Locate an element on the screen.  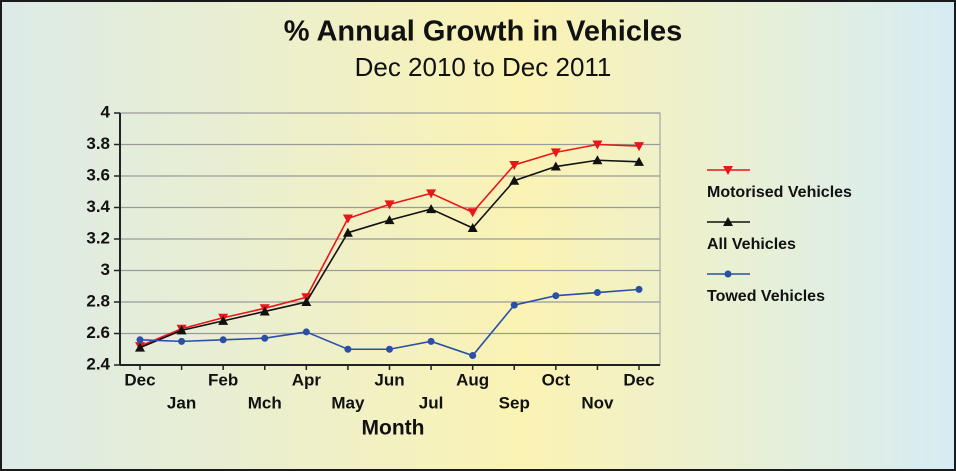
y-tick-label: 3.8 is located at coordinates (98, 143).